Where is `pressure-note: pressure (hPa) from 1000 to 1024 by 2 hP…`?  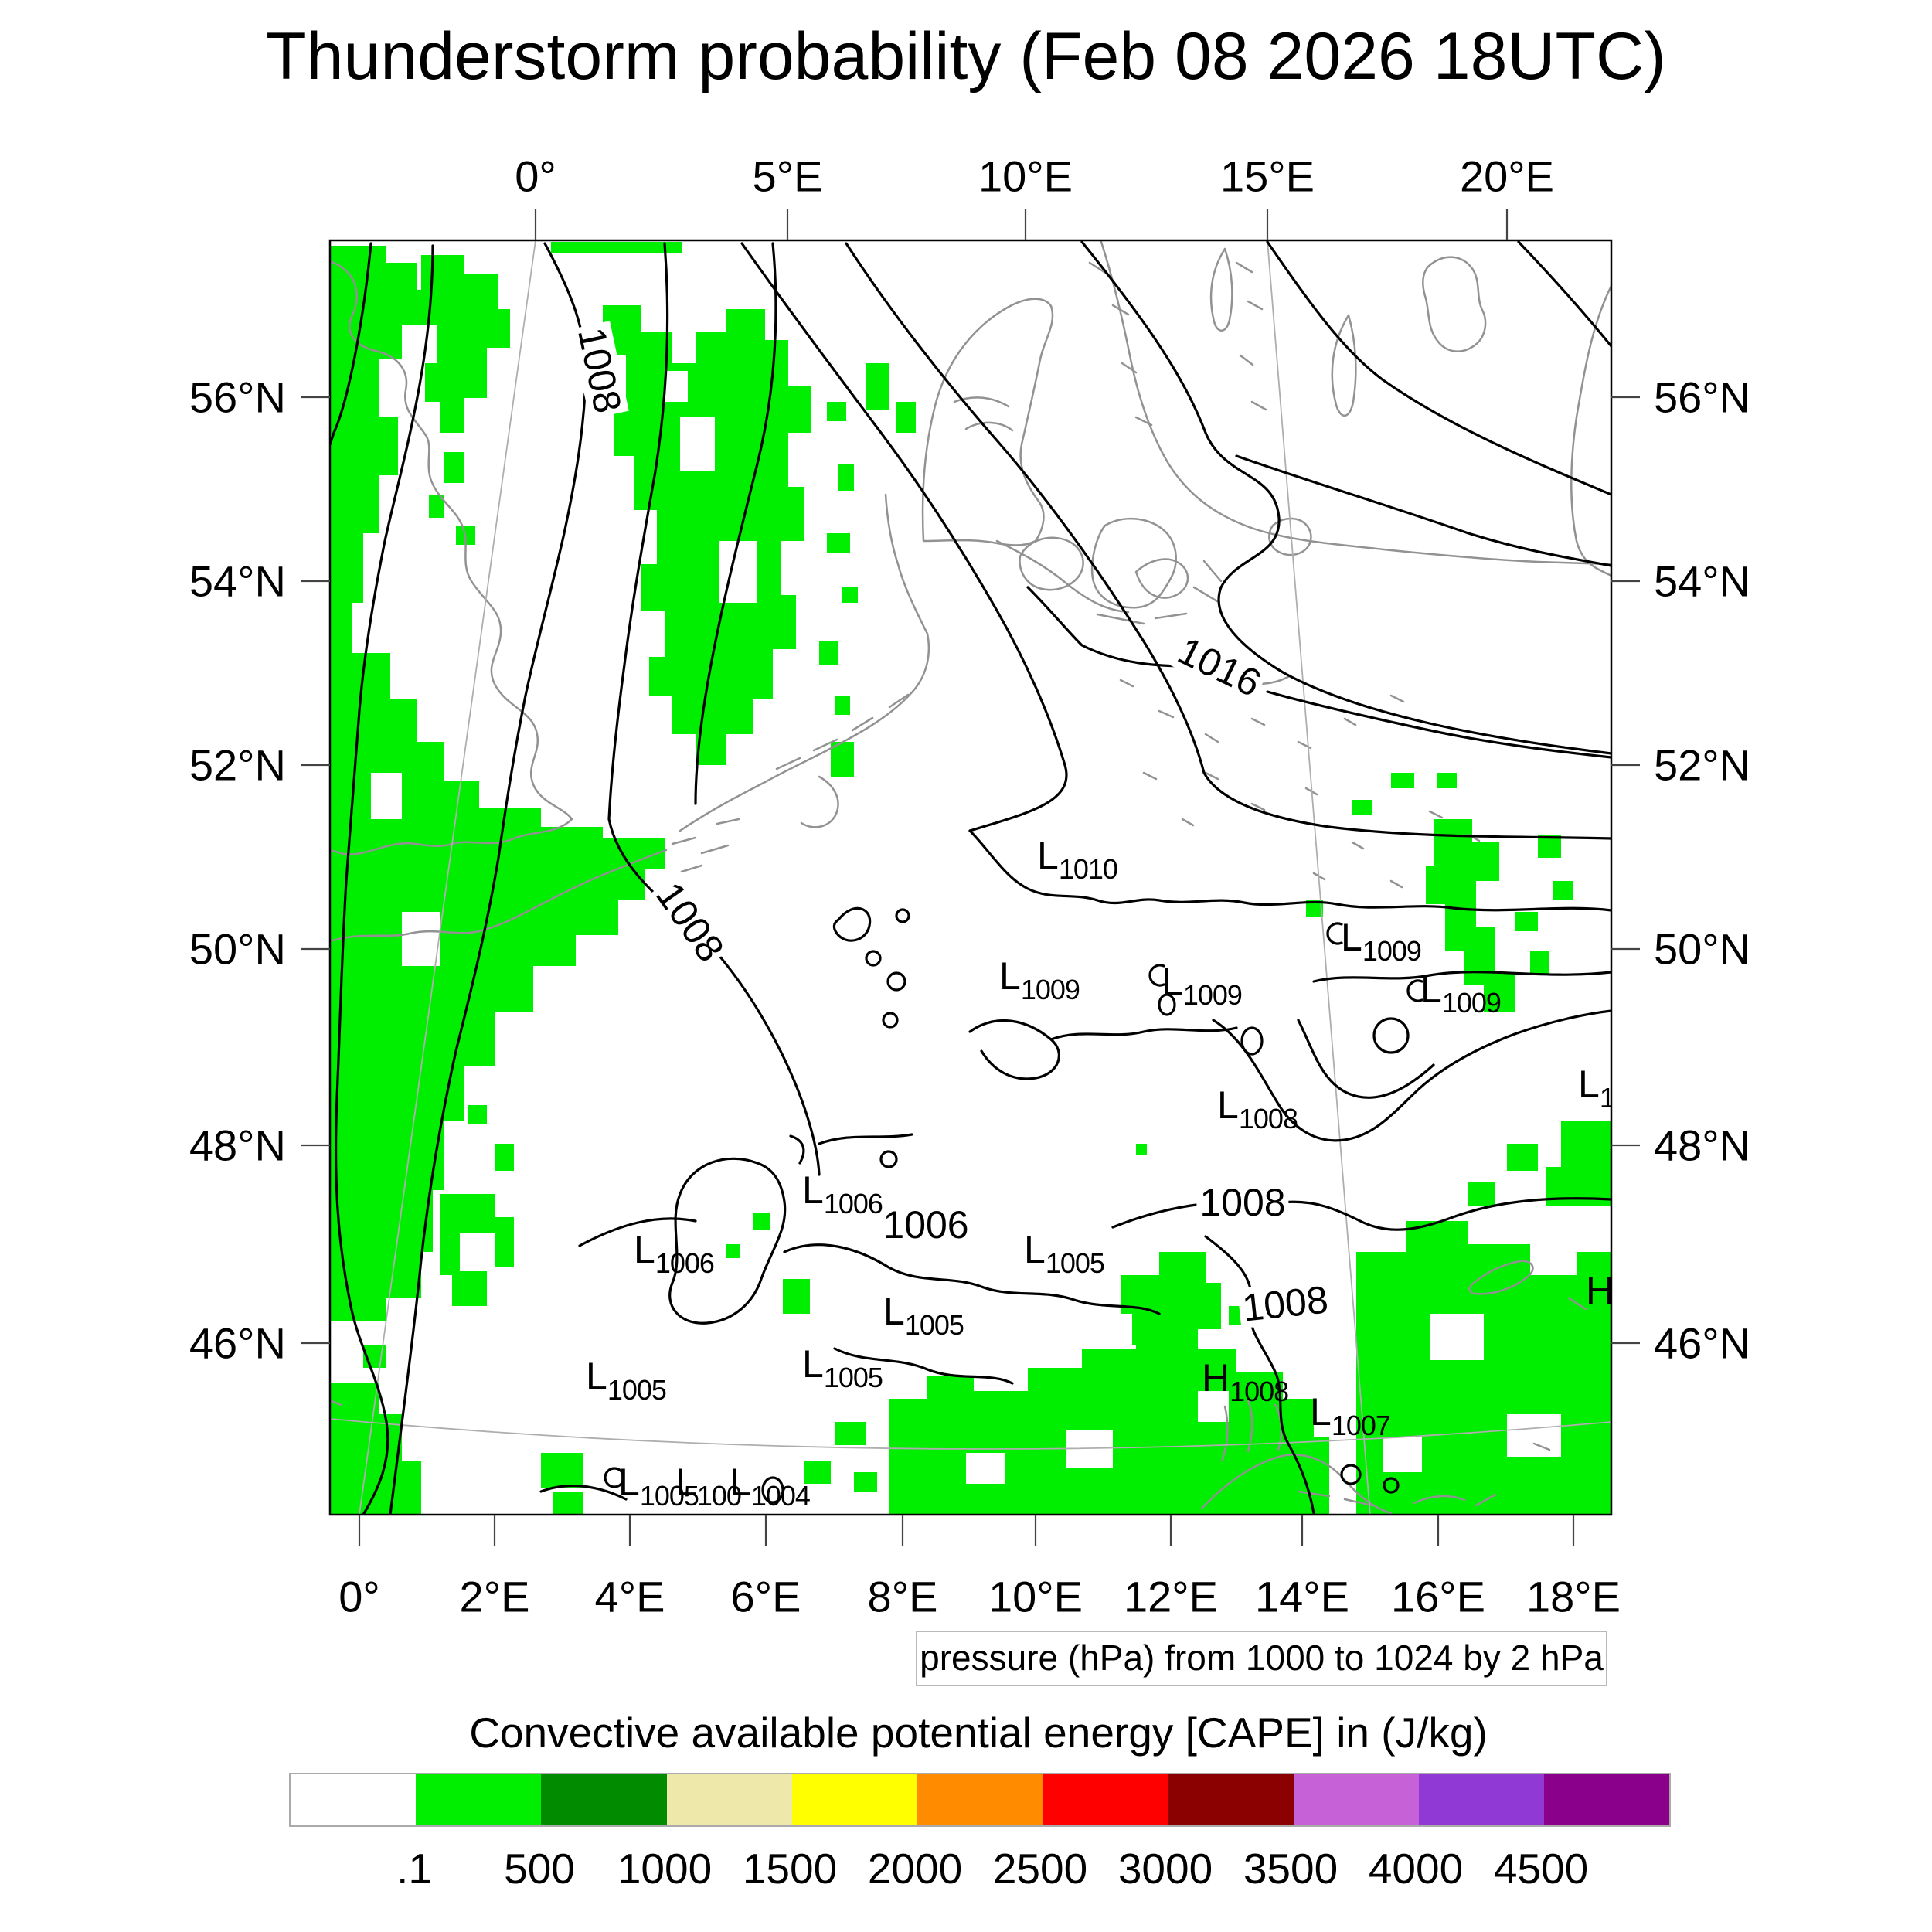 pressure-note: pressure (hPa) from 1000 to 1024 by 2 hP… is located at coordinates (1262, 1658).